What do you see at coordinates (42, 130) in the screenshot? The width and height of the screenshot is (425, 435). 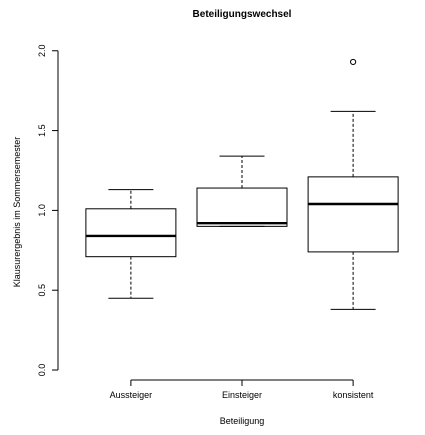 I see `y-tick-label: 1.5` at bounding box center [42, 130].